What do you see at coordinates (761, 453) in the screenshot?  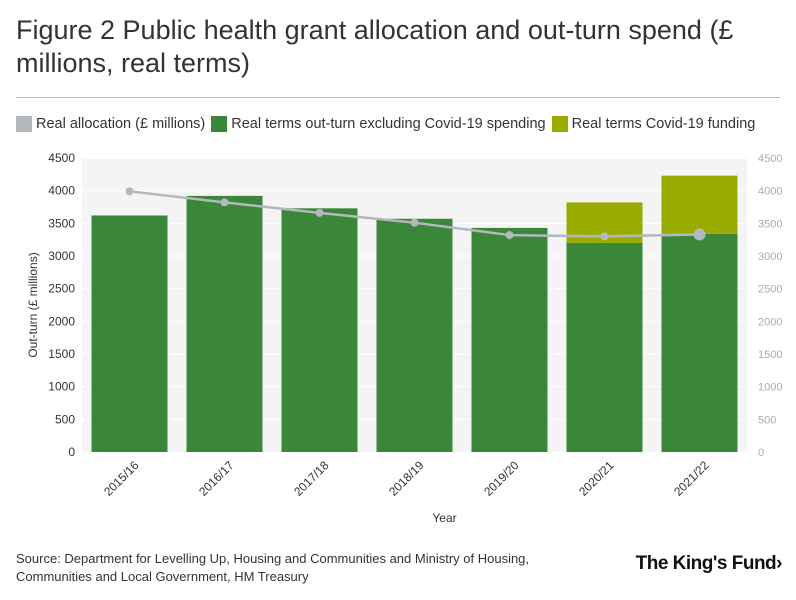 I see `y2-tick-label: 0` at bounding box center [761, 453].